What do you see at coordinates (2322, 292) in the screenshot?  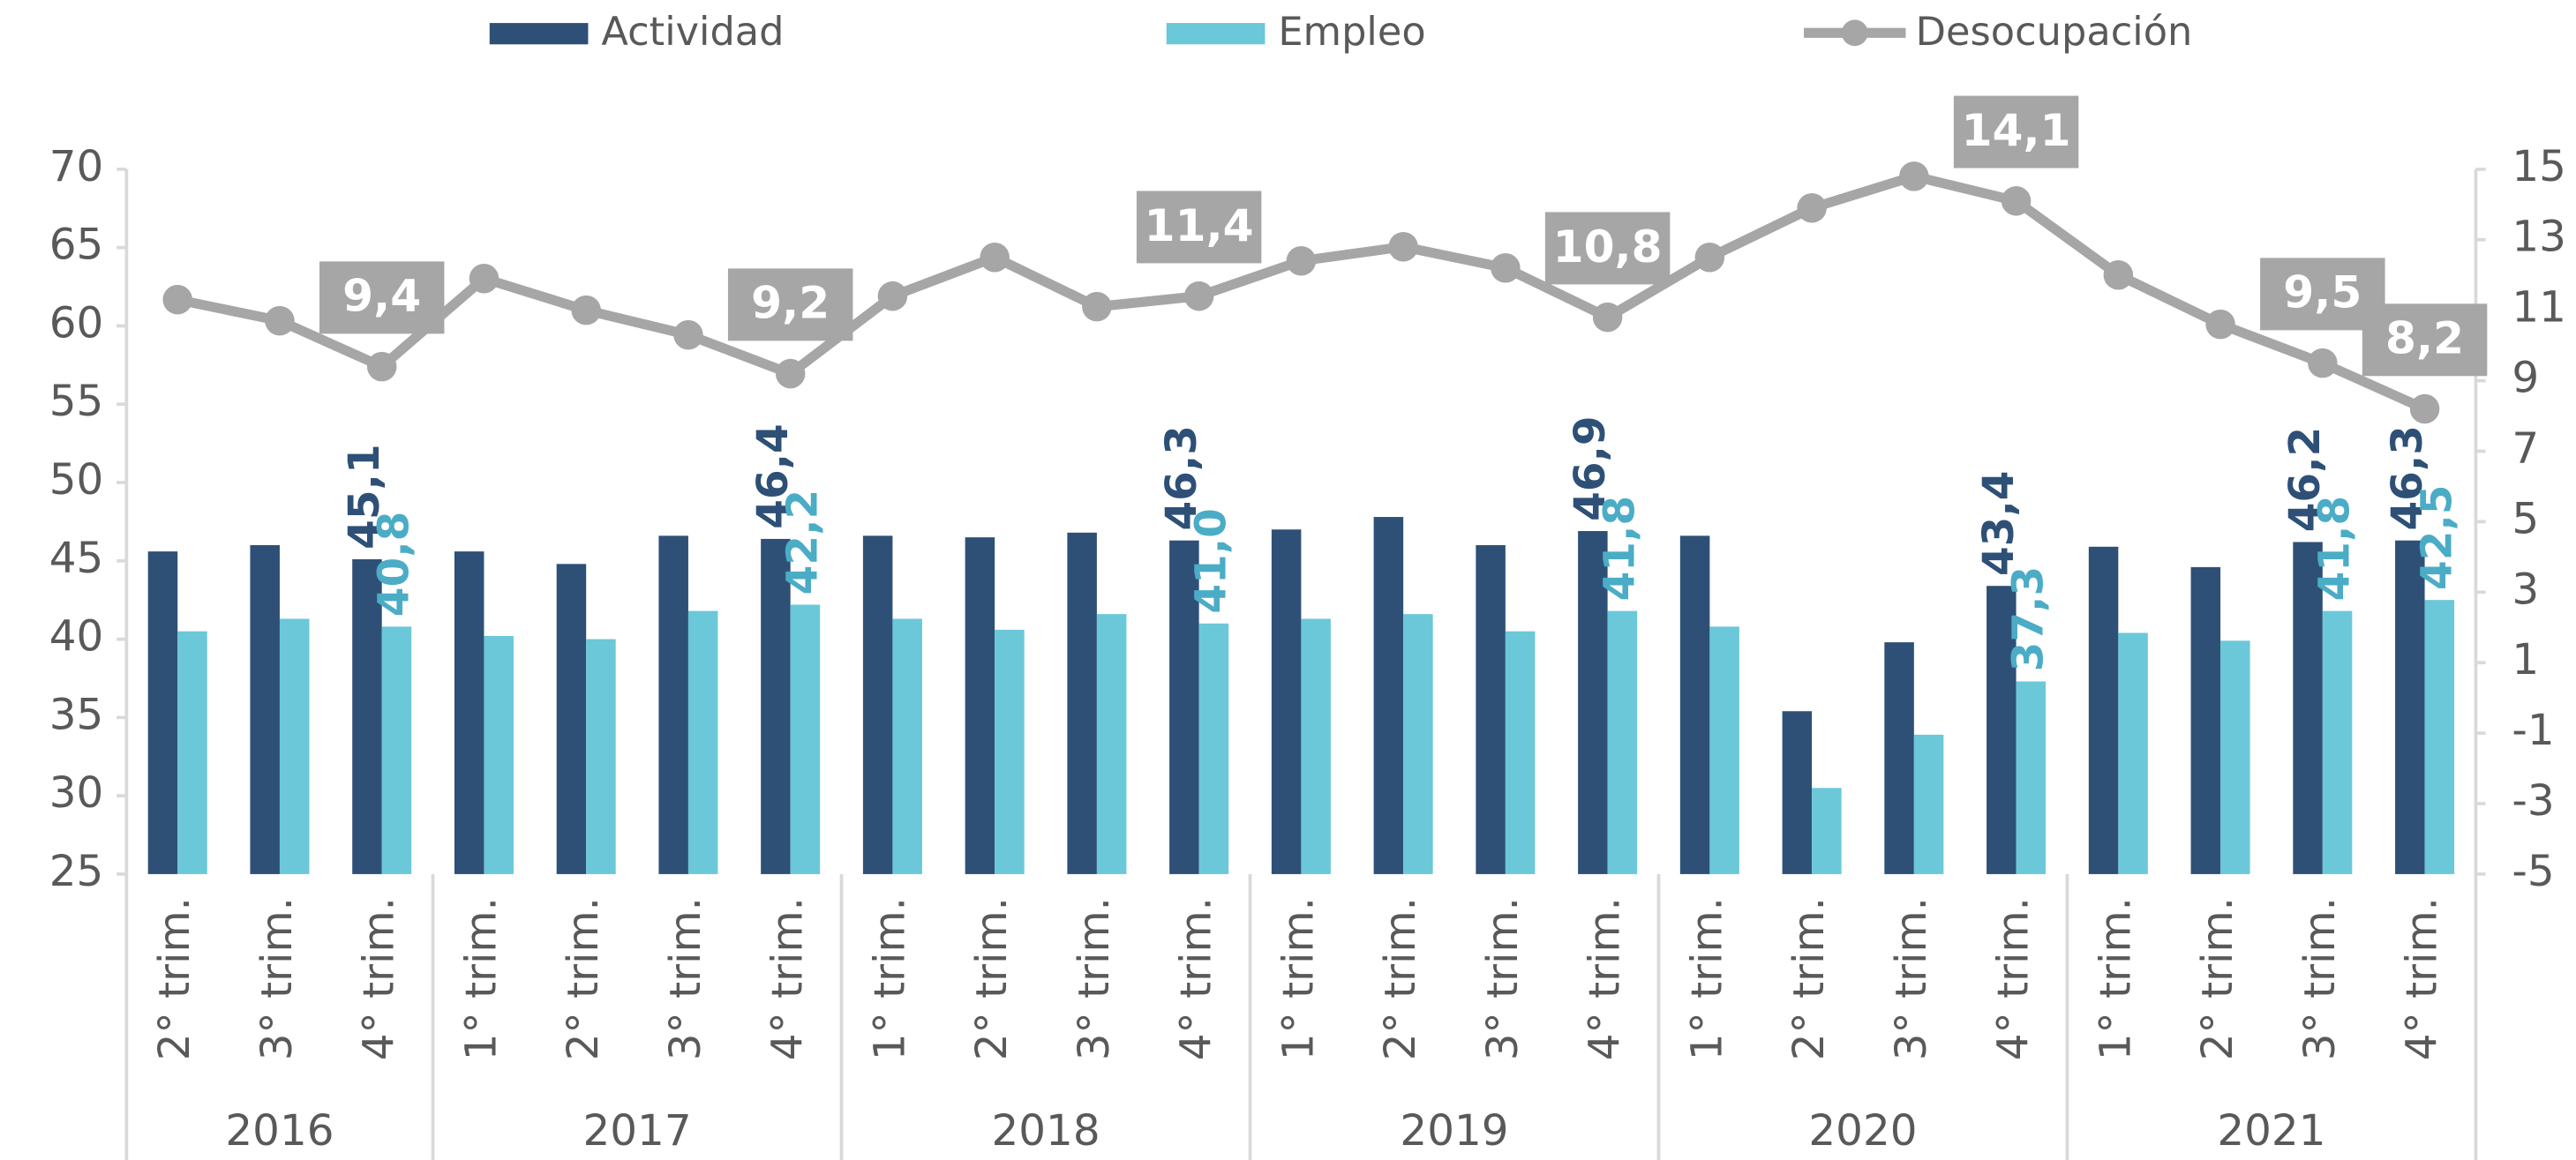 I see `data-label: 9,5` at bounding box center [2322, 292].